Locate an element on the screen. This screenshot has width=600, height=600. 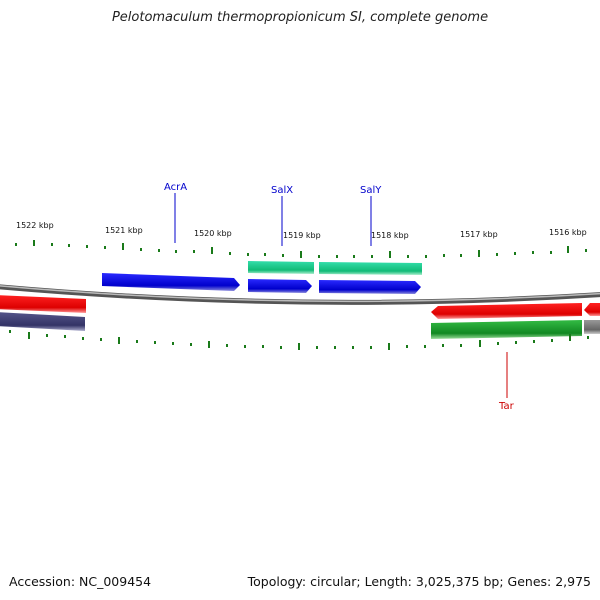
kbp-label-1516: 1516 kbp is located at coordinates (568, 232).